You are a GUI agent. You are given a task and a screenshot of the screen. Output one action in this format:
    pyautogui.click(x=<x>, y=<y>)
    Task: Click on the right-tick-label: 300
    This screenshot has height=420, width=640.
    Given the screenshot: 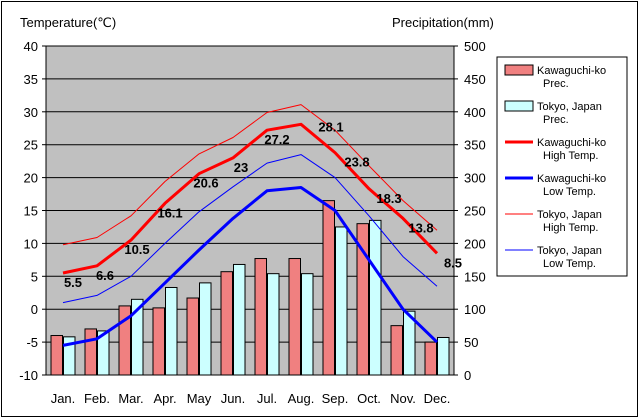 What is the action you would take?
    pyautogui.click(x=475, y=178)
    